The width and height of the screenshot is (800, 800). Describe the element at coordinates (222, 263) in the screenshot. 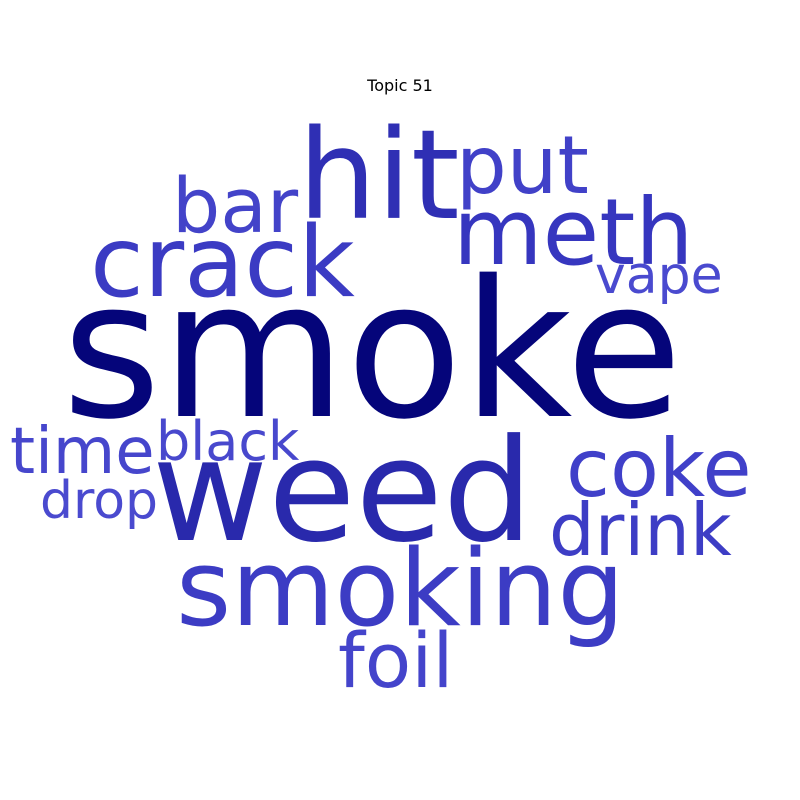

I see `word-crack: crack` at that location.